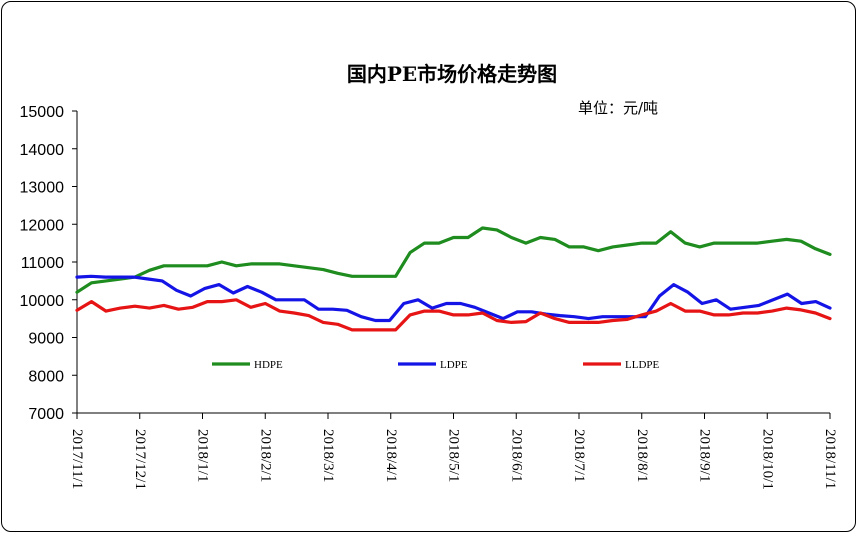 This screenshot has width=859, height=535. Describe the element at coordinates (265, 455) in the screenshot. I see `x-tick-label: 2018/2/1` at that location.